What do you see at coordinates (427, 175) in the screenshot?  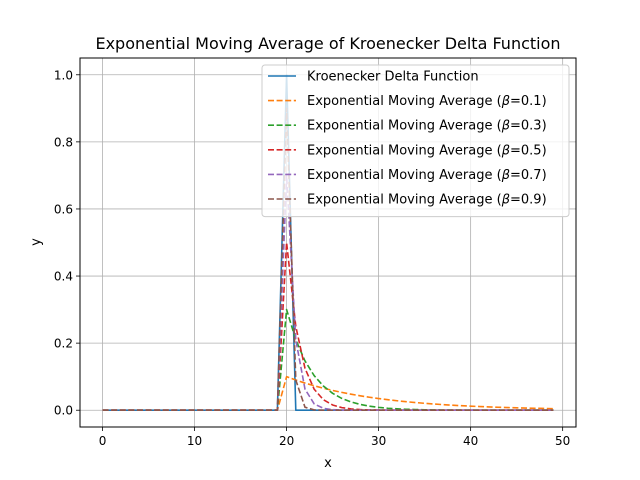 I see `legend-label-4: Exponential Moving Average (β=0.7)` at bounding box center [427, 175].